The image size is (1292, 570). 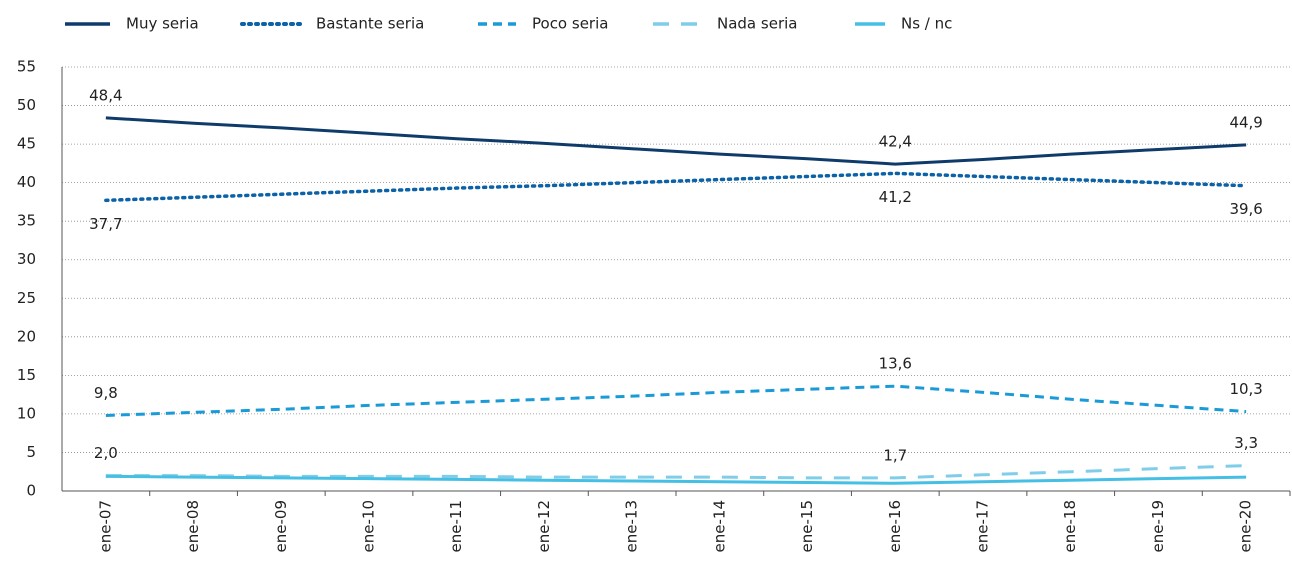 I want to click on legend-label: Poco seria, so click(x=570, y=24).